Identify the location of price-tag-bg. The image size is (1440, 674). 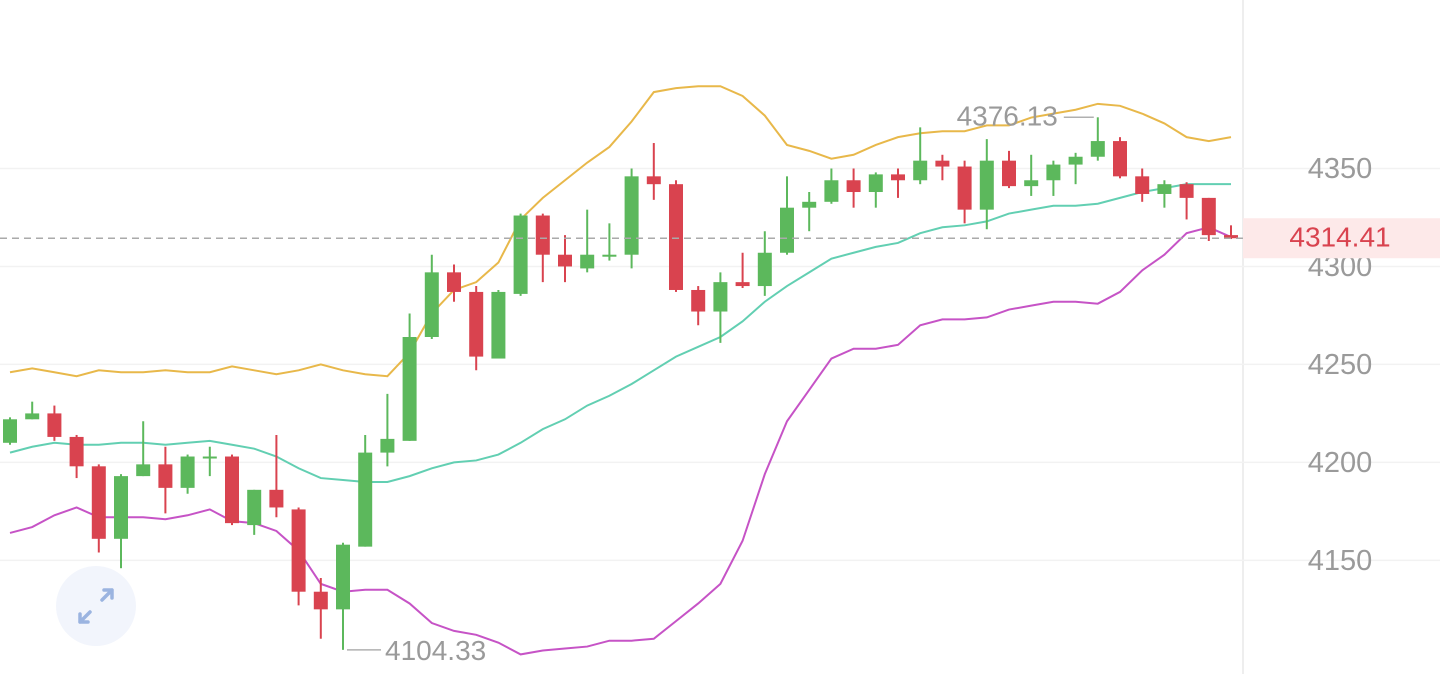
(1341, 238).